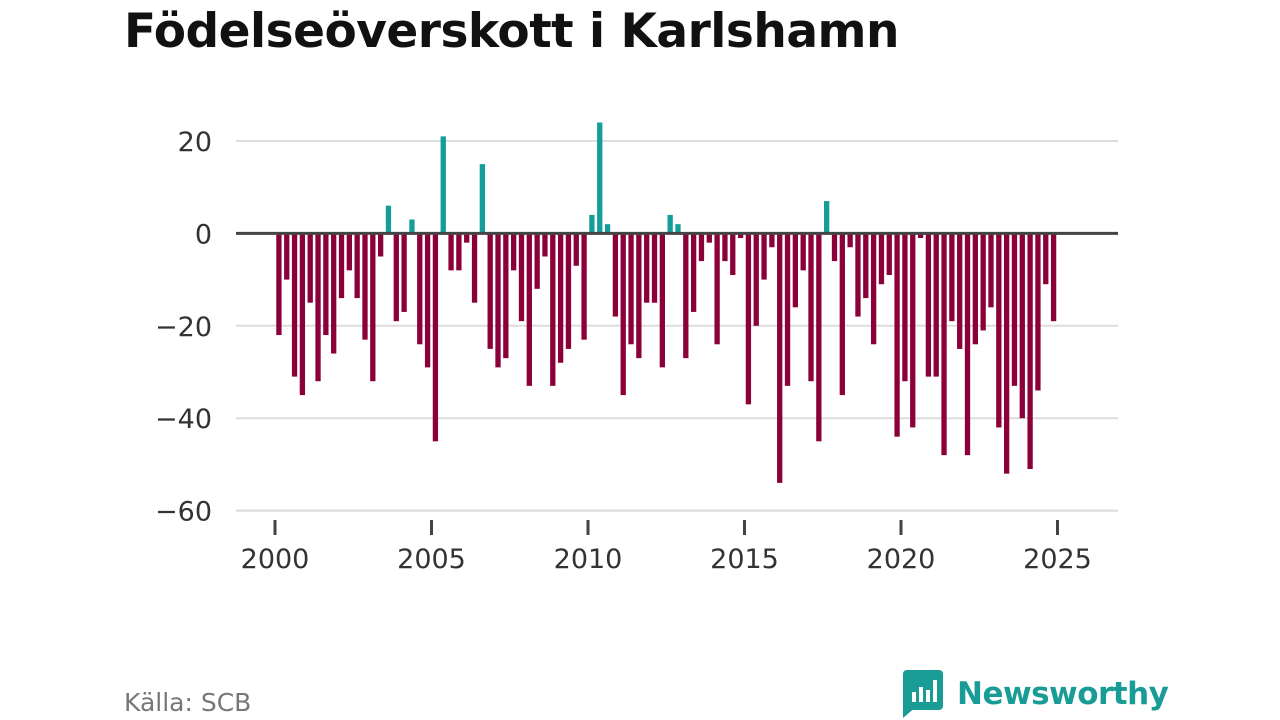  Describe the element at coordinates (203, 234) in the screenshot. I see `y-tick-label: 0` at that location.